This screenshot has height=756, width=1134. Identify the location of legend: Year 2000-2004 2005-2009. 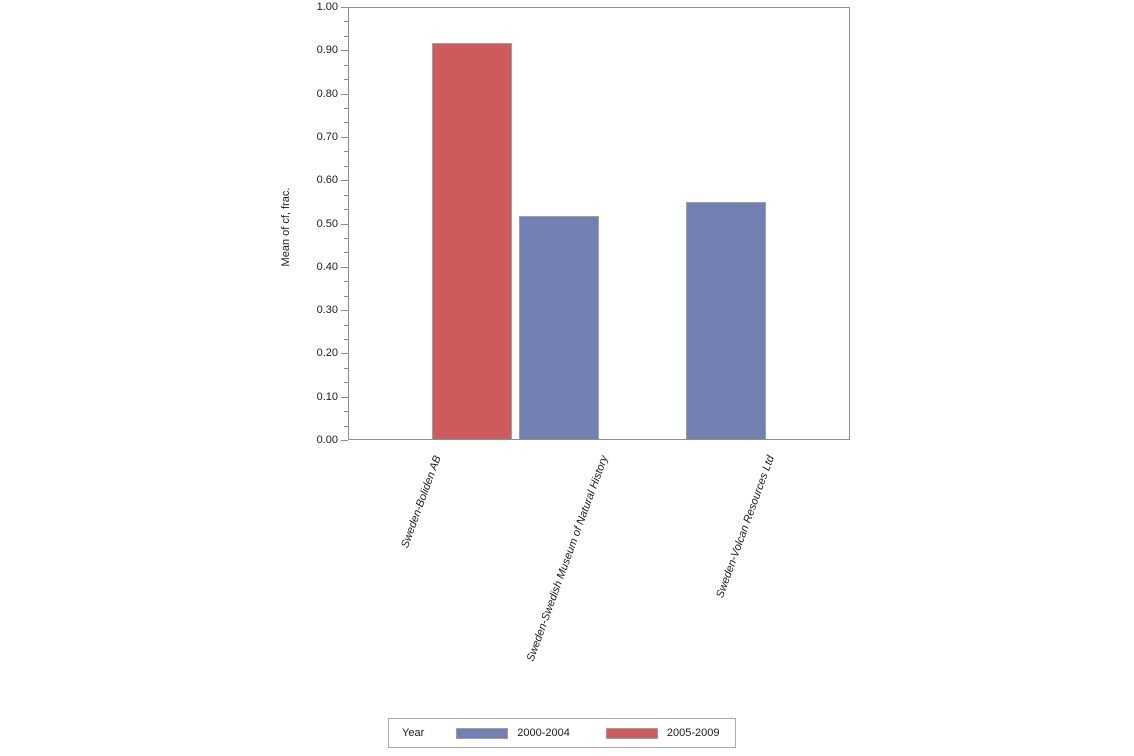
(562, 733).